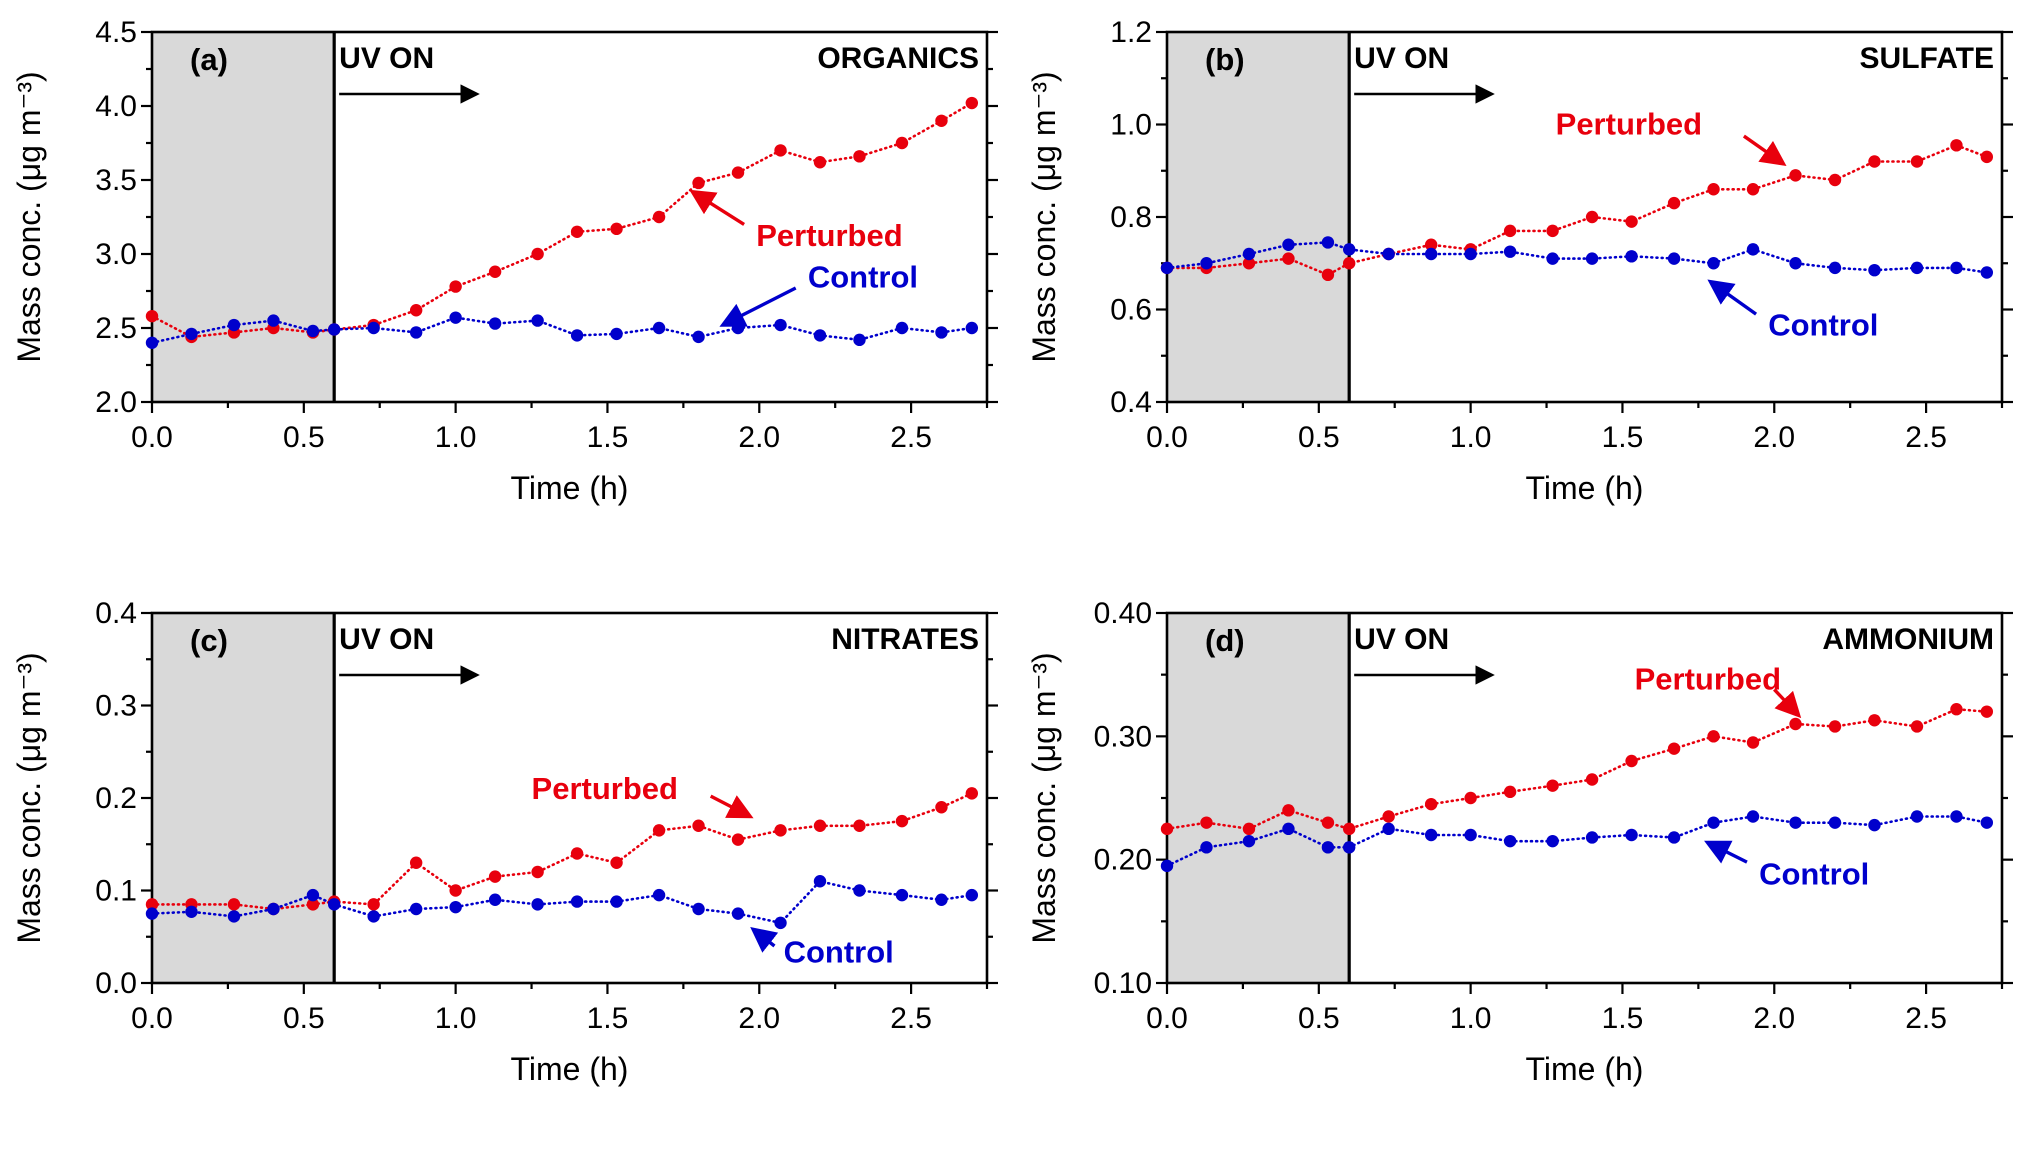 The width and height of the screenshot is (2029, 1162). Describe the element at coordinates (243, 797) in the screenshot. I see `pre-uv-shaded-region` at that location.